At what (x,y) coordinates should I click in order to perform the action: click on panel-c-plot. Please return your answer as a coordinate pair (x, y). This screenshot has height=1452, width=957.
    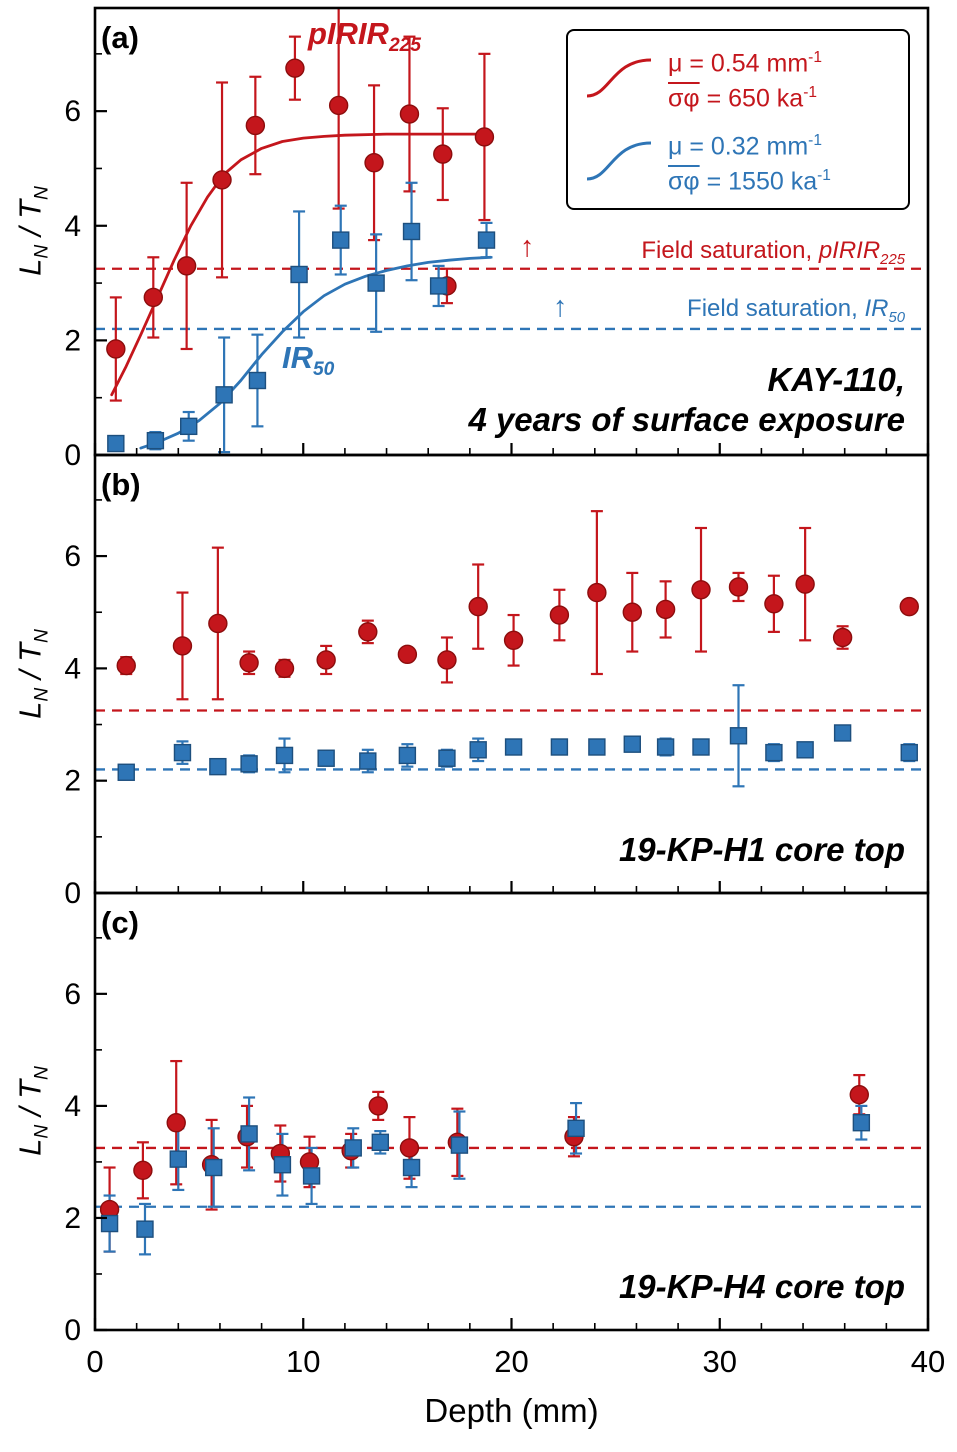
    Looking at the image, I should click on (511, 1157).